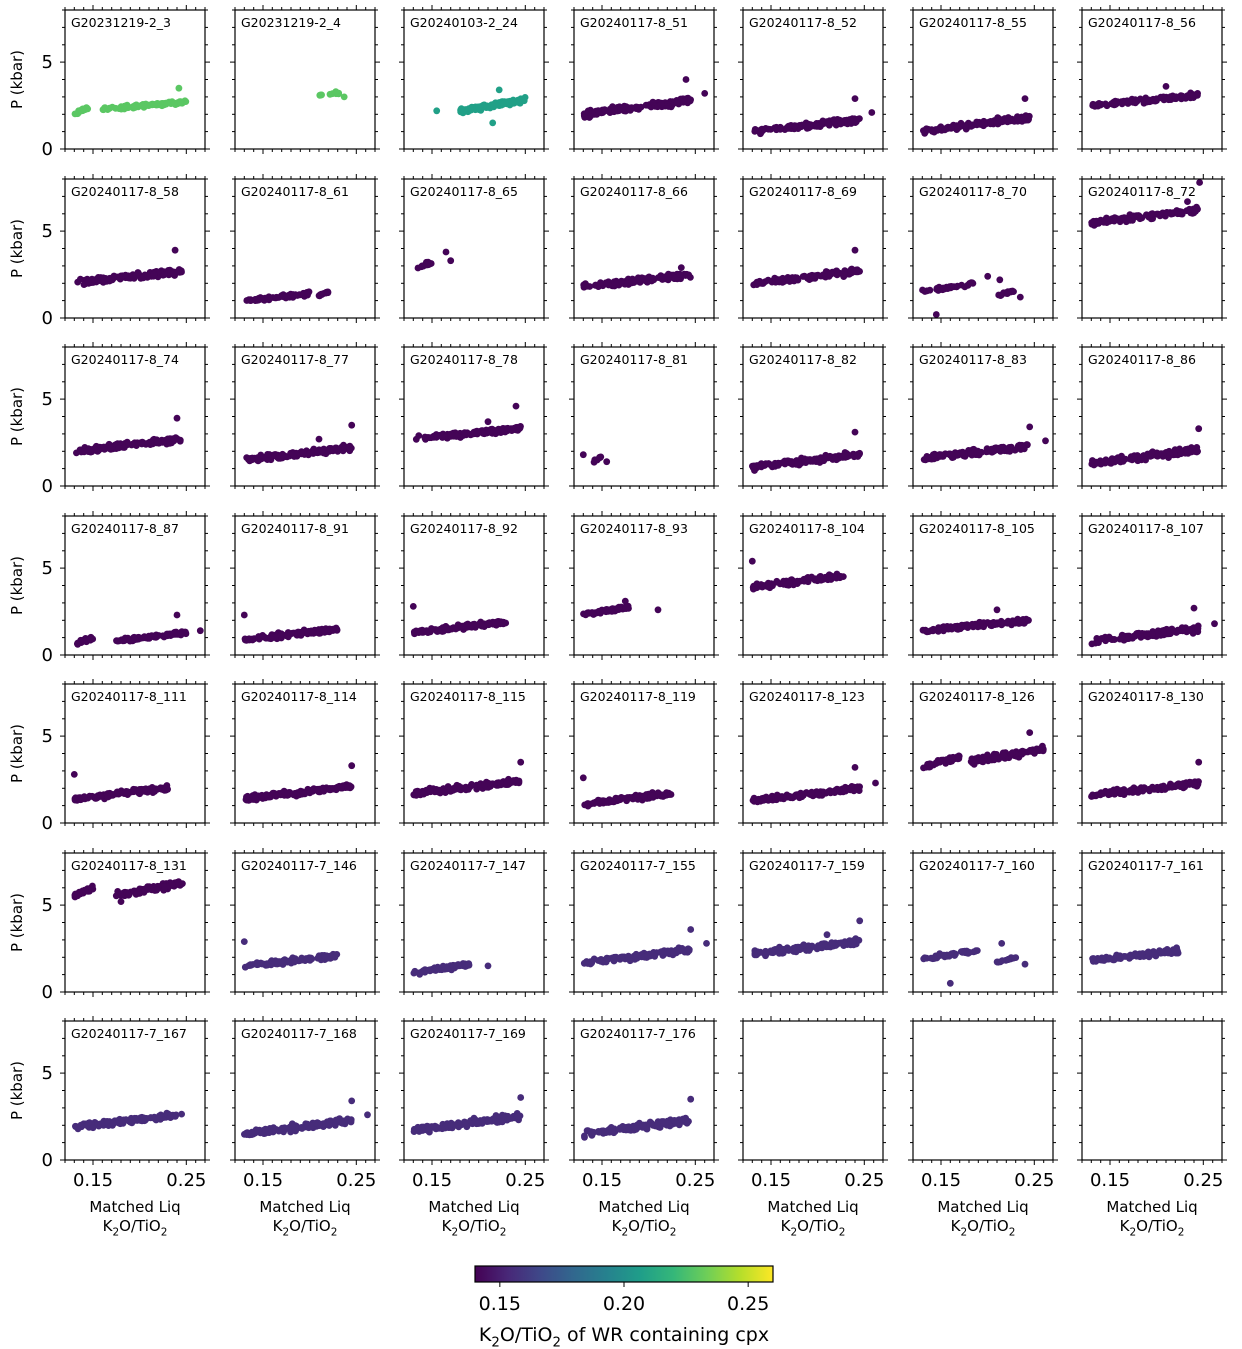 The image size is (1242, 1349). I want to click on panel: G20240117-8_82, so click(813, 416).